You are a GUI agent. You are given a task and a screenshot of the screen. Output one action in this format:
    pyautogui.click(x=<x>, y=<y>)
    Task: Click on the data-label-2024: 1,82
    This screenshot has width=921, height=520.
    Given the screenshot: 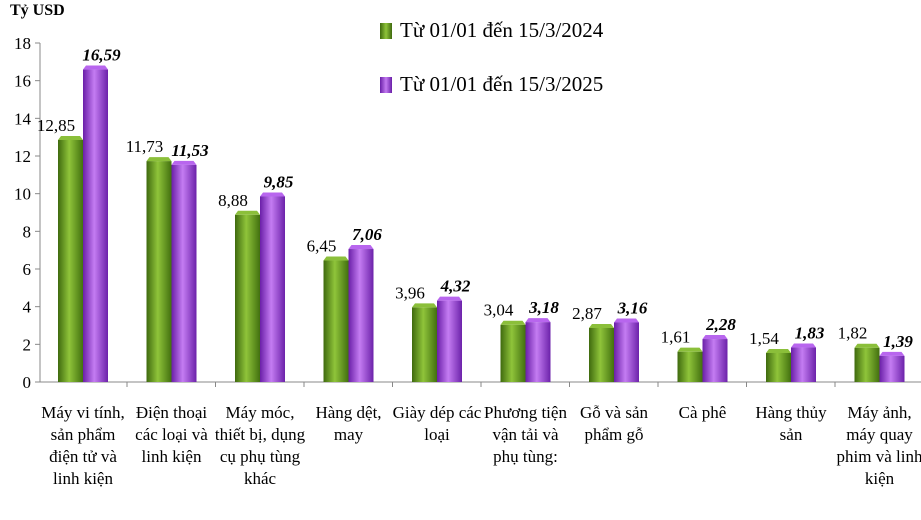 What is the action you would take?
    pyautogui.click(x=853, y=333)
    